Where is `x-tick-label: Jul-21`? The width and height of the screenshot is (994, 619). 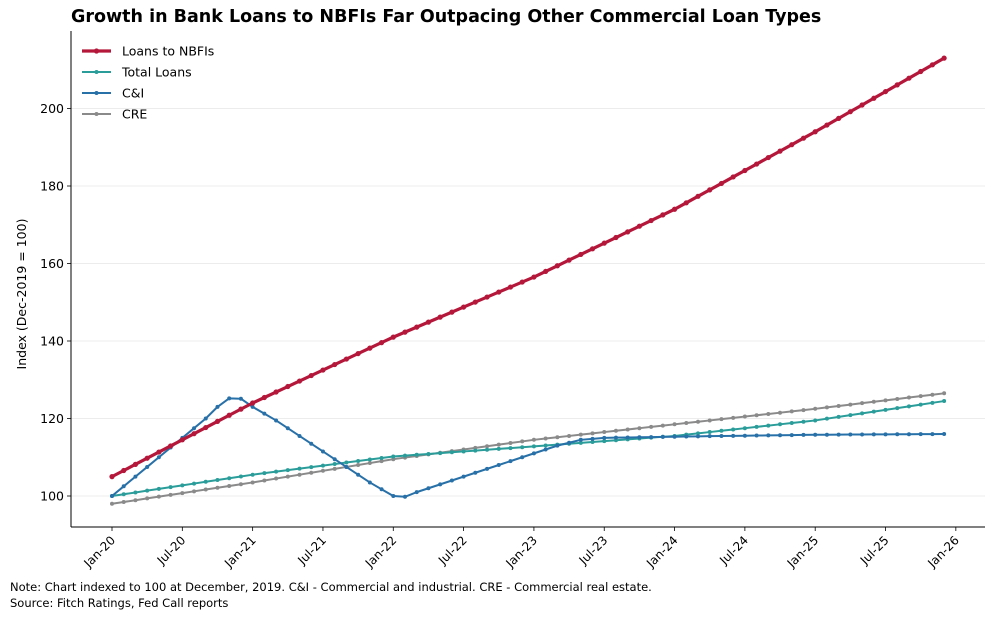 x-tick-label: Jul-21 is located at coordinates (311, 550).